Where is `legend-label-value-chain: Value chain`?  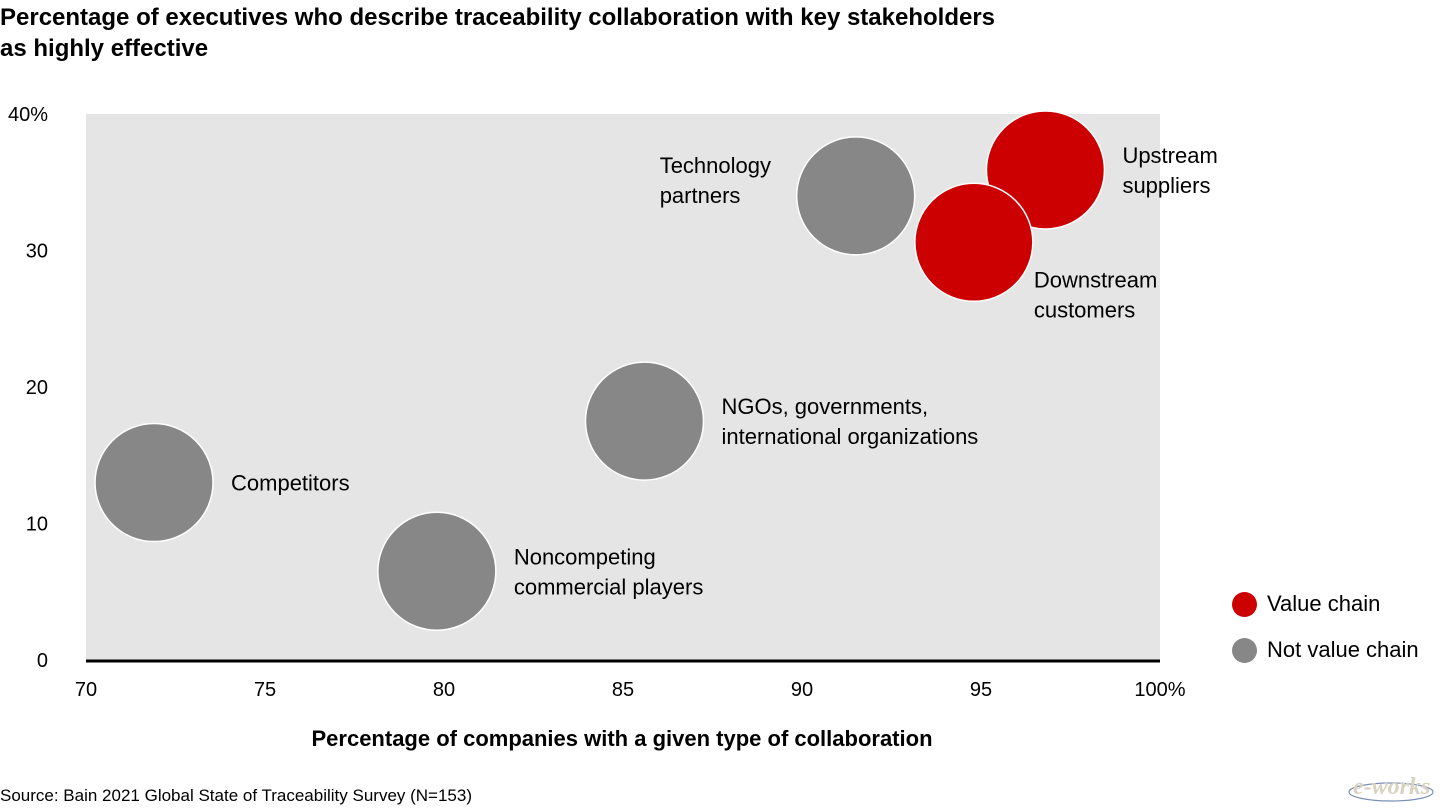 legend-label-value-chain: Value chain is located at coordinates (1324, 603).